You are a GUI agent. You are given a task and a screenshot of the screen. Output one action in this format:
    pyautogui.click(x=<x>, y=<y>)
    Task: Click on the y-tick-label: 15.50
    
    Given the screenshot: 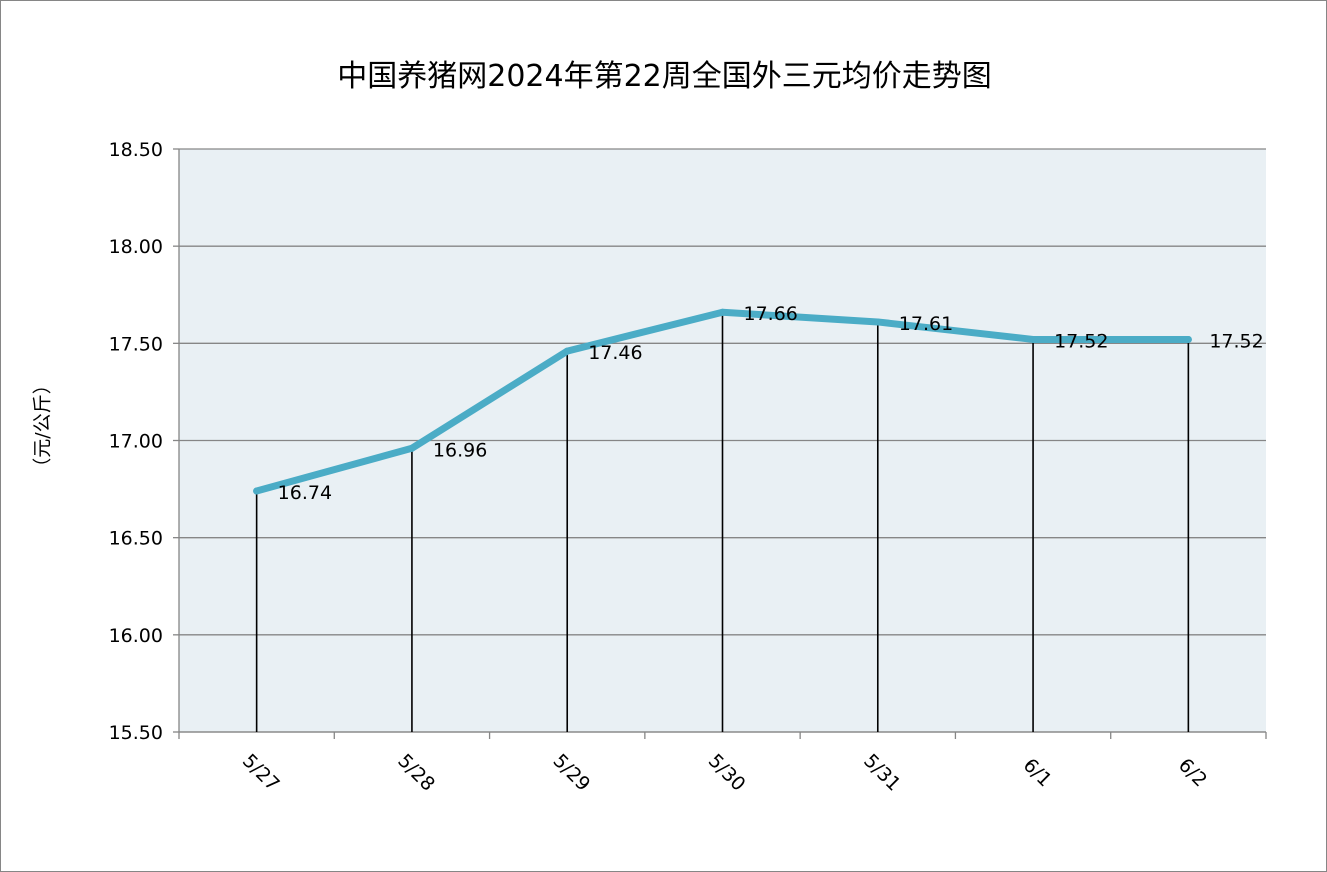 What is the action you would take?
    pyautogui.click(x=136, y=733)
    